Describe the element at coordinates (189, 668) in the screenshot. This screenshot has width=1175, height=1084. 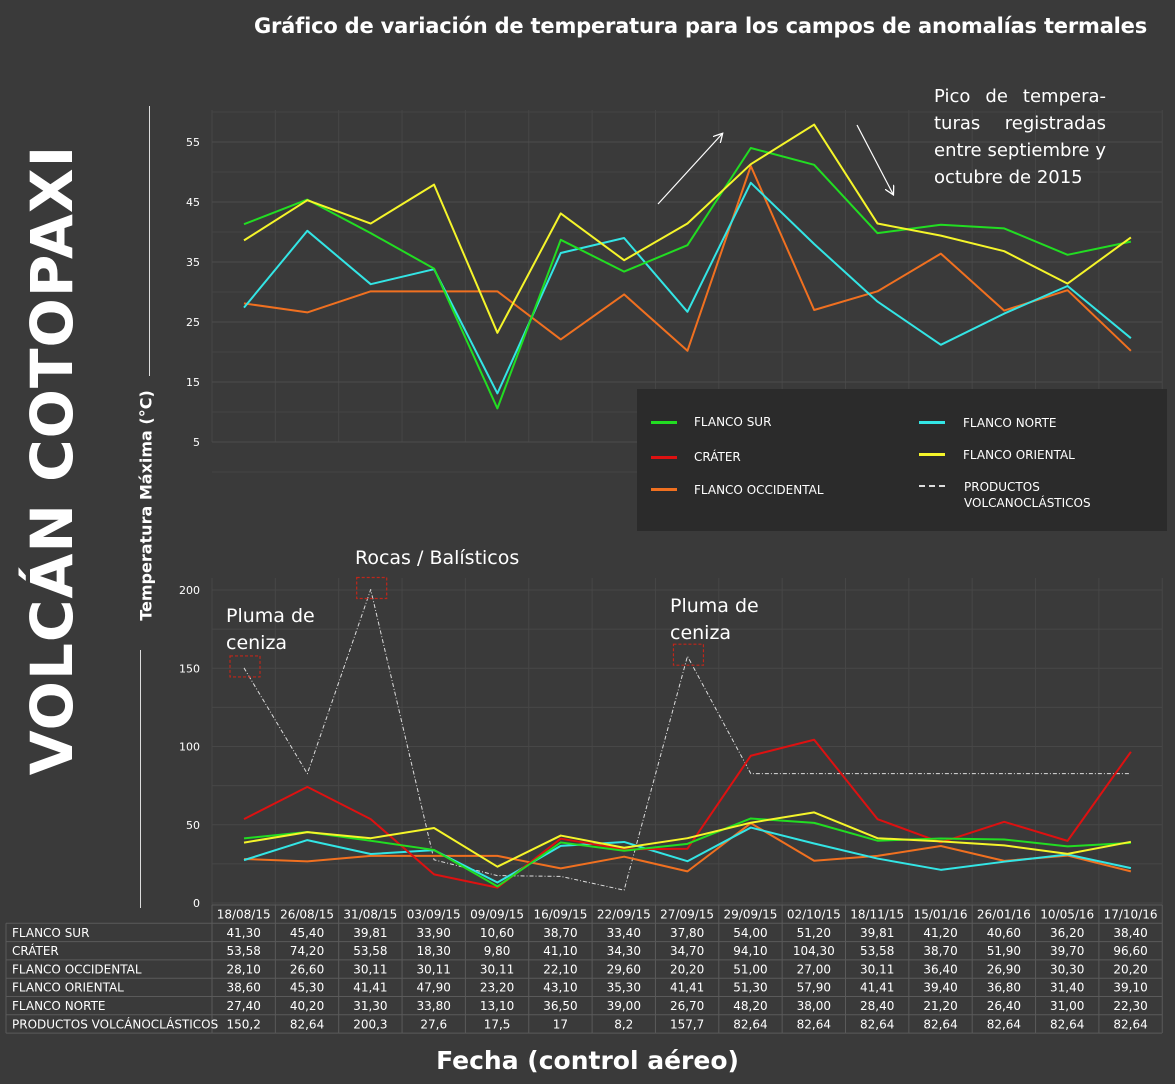
I see `y-tick-bottom: 150` at that location.